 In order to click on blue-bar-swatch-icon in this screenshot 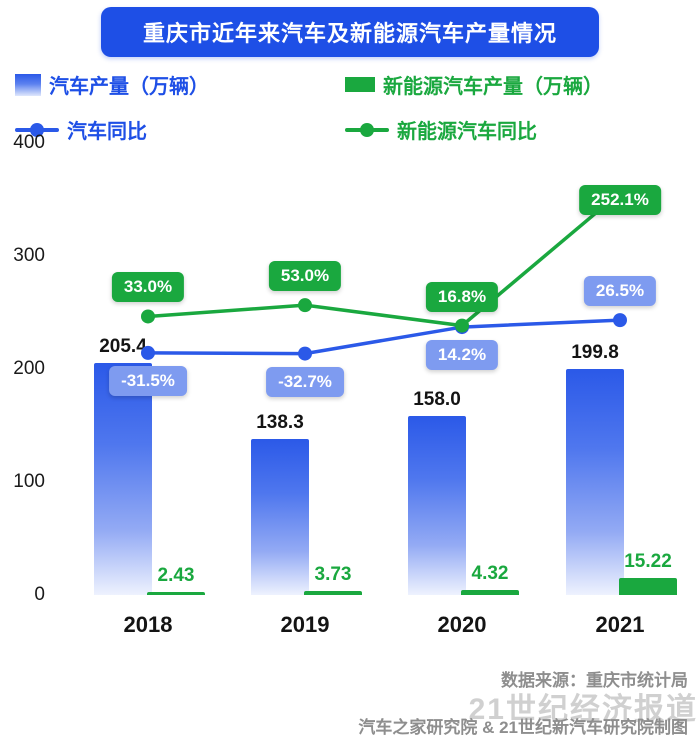, I will do `click(28, 84)`.